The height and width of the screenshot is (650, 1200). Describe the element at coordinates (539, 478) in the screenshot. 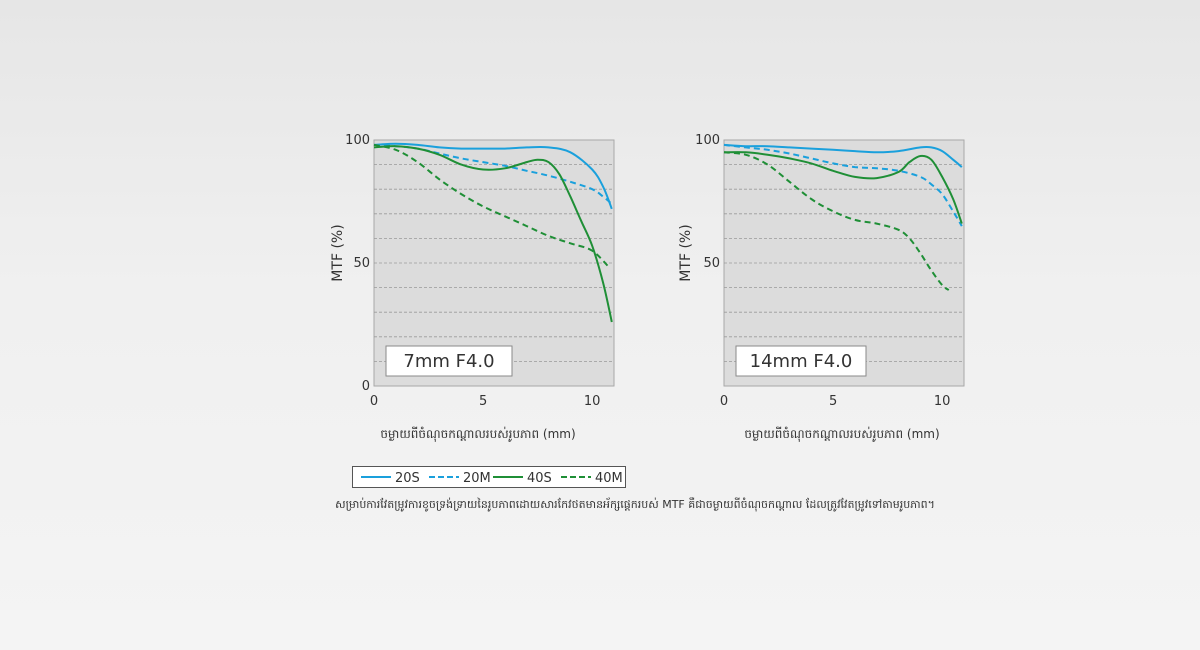

I see `legend-label: 40S` at that location.